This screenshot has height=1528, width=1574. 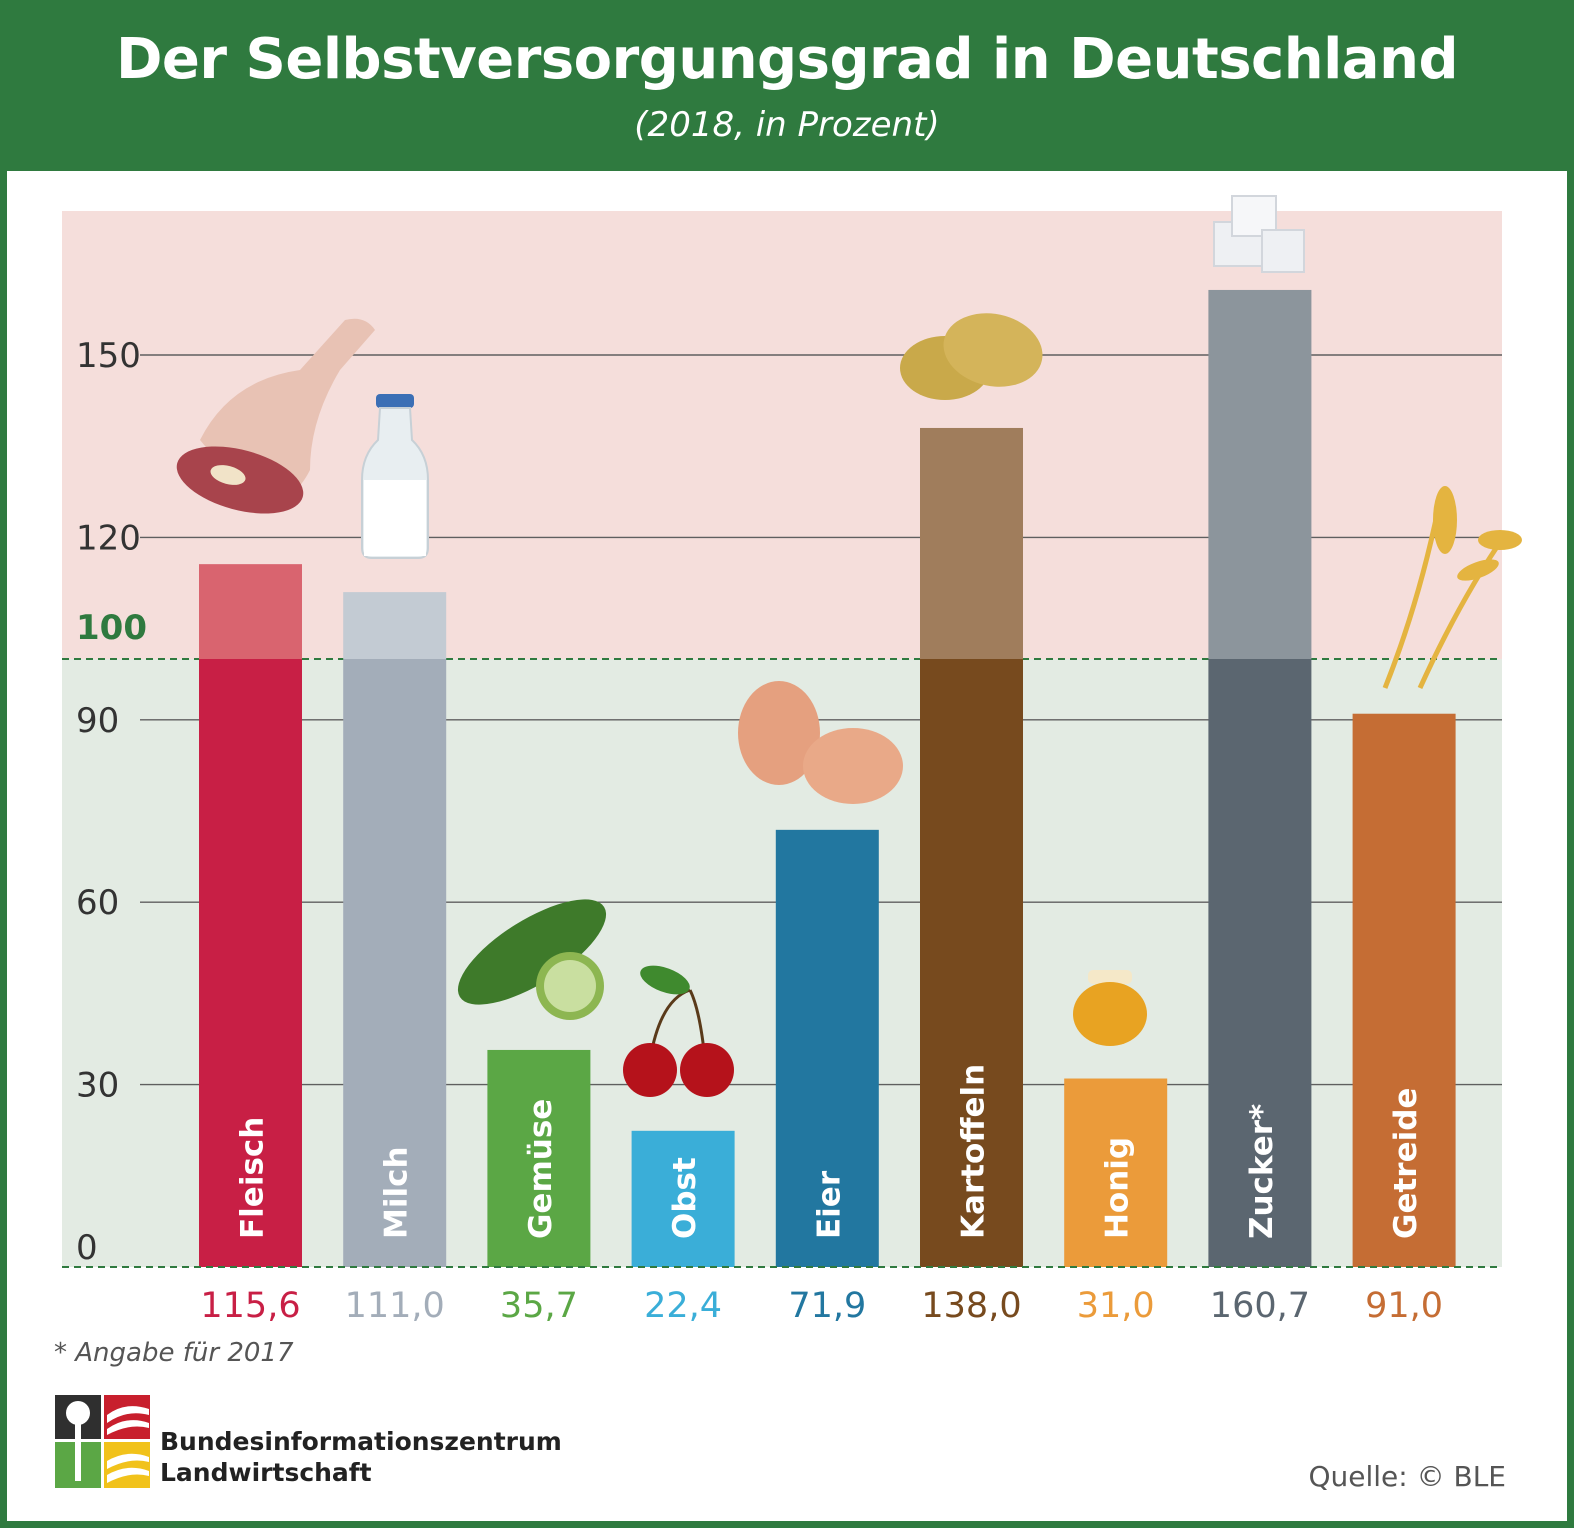 I want to click on threshold-label: 100, so click(x=111, y=628).